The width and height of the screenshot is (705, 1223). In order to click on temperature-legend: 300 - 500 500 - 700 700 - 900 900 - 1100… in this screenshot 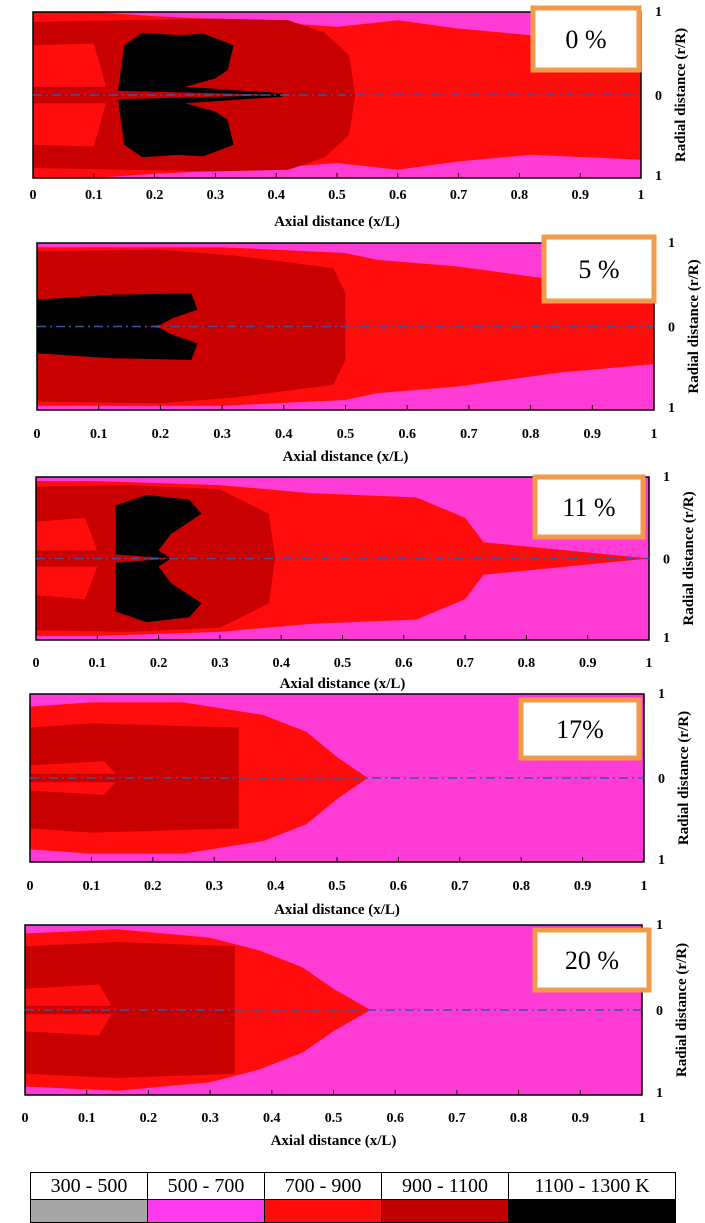, I will do `click(353, 1197)`.